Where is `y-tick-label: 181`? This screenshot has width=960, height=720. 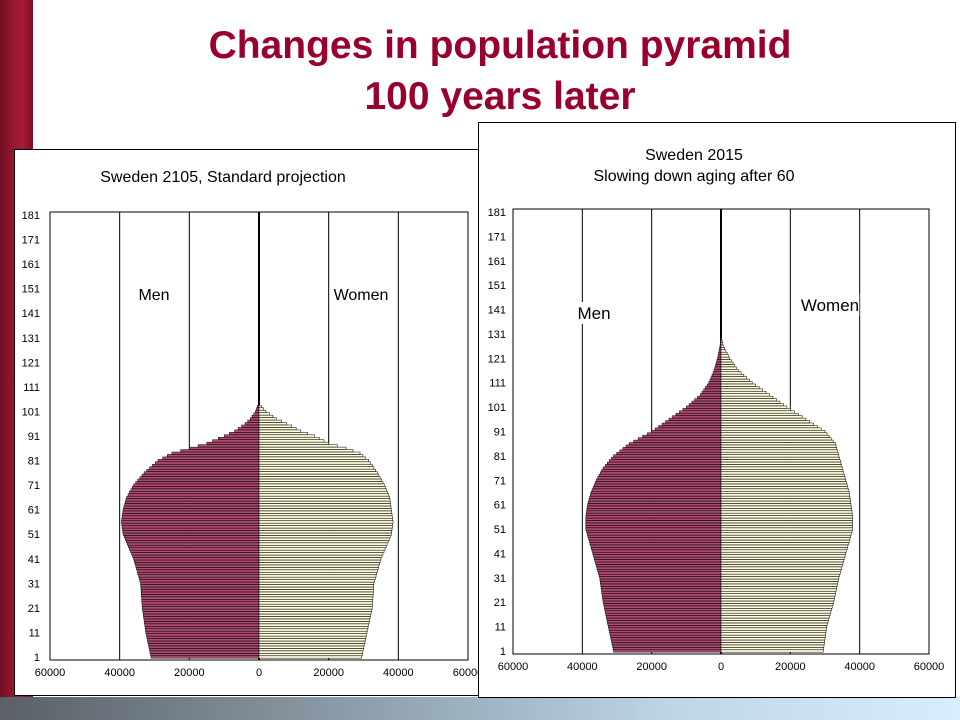
y-tick-label: 181 is located at coordinates (497, 213).